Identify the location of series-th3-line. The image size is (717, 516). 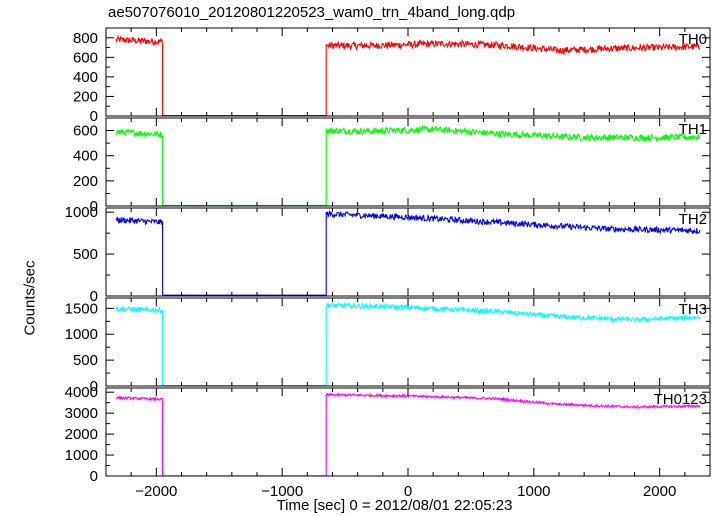
(408, 344).